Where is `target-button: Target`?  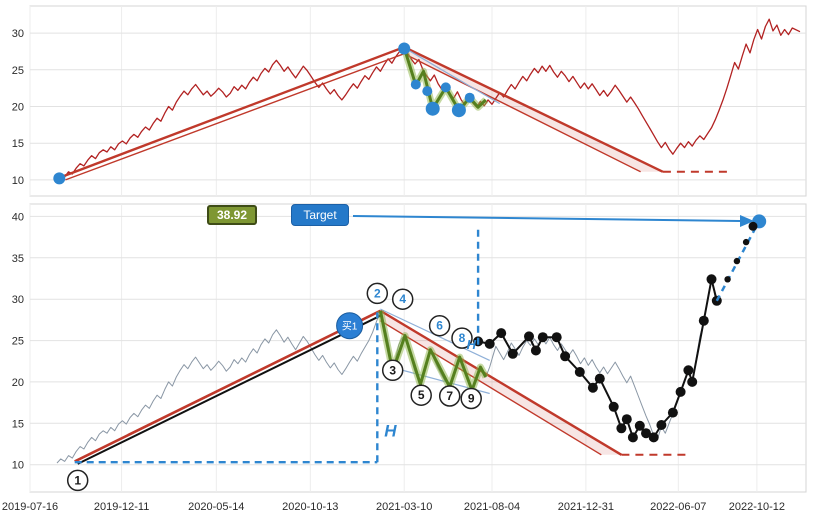 target-button: Target is located at coordinates (320, 215).